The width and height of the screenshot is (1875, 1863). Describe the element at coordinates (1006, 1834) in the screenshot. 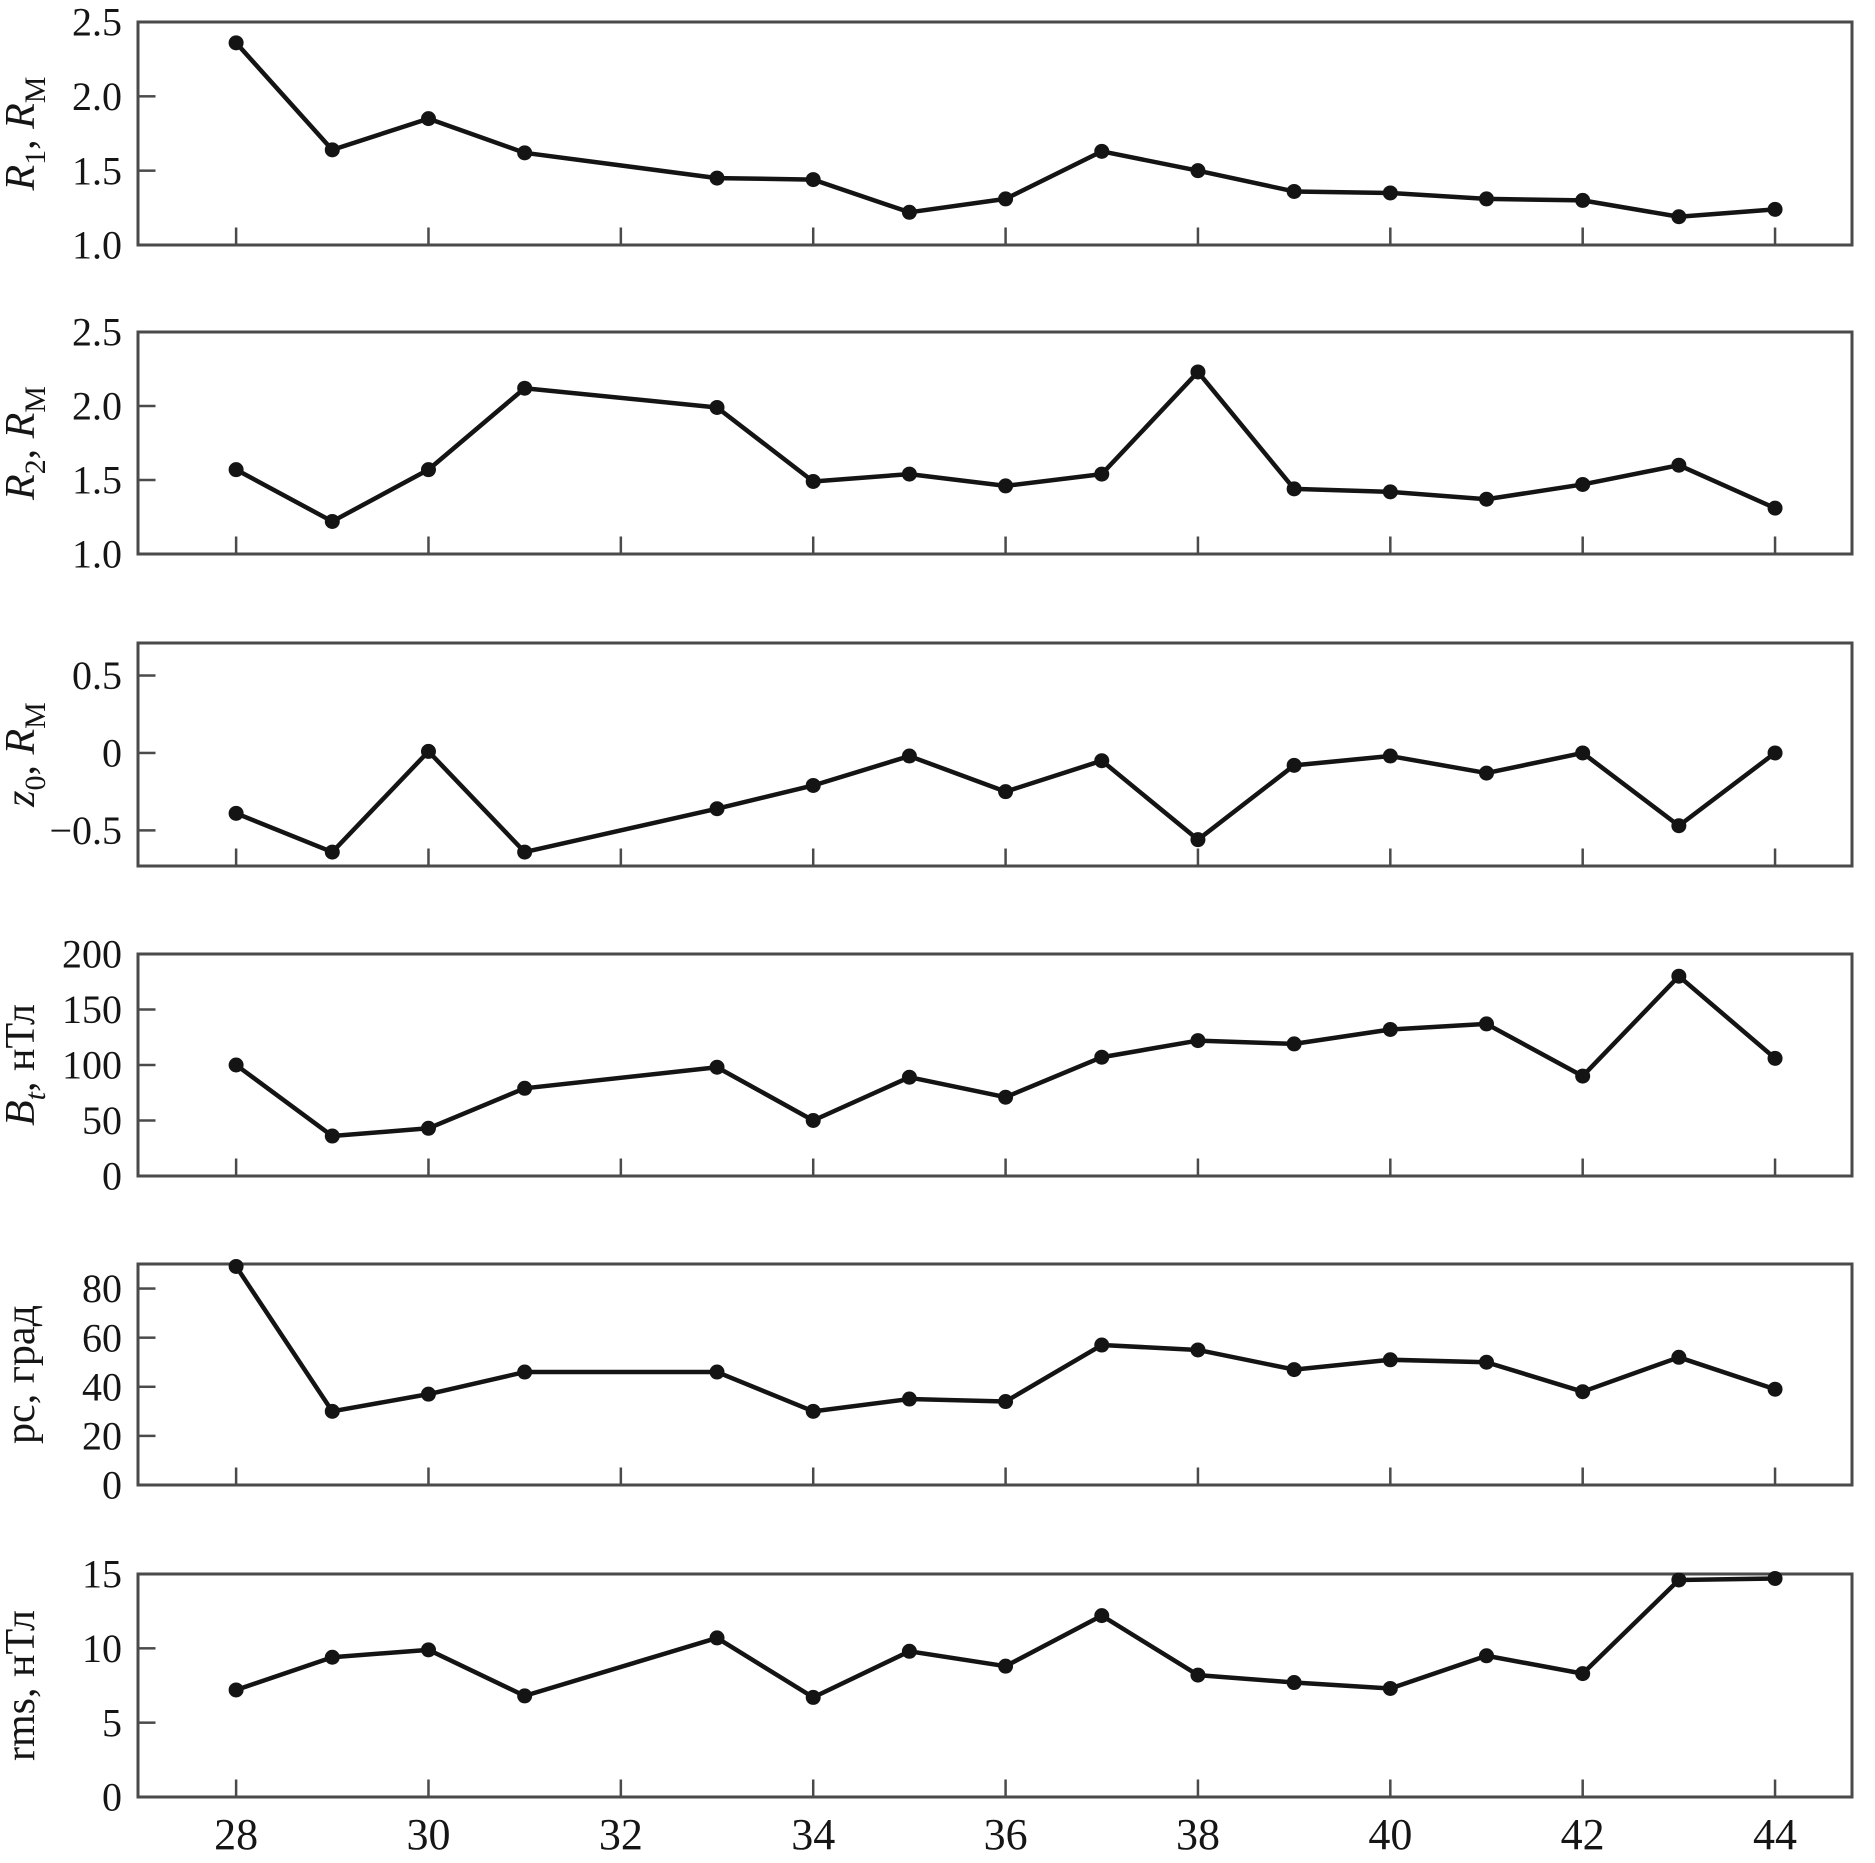

I see `x-tick-label: 36` at that location.